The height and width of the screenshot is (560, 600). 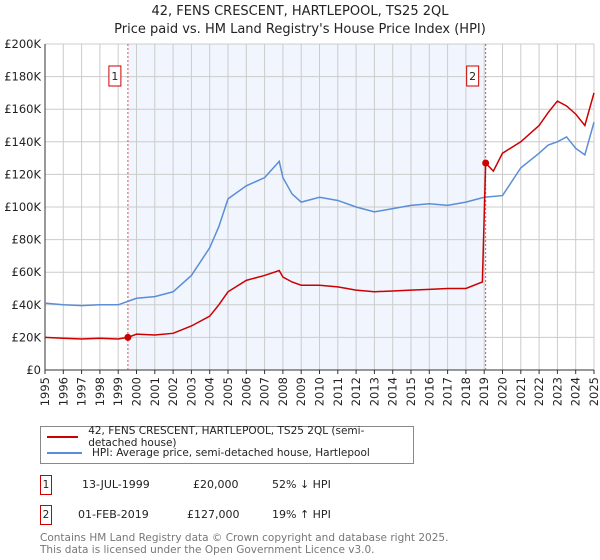 I want to click on sale-hpi: 19% ↑ HPI, so click(x=301, y=514).